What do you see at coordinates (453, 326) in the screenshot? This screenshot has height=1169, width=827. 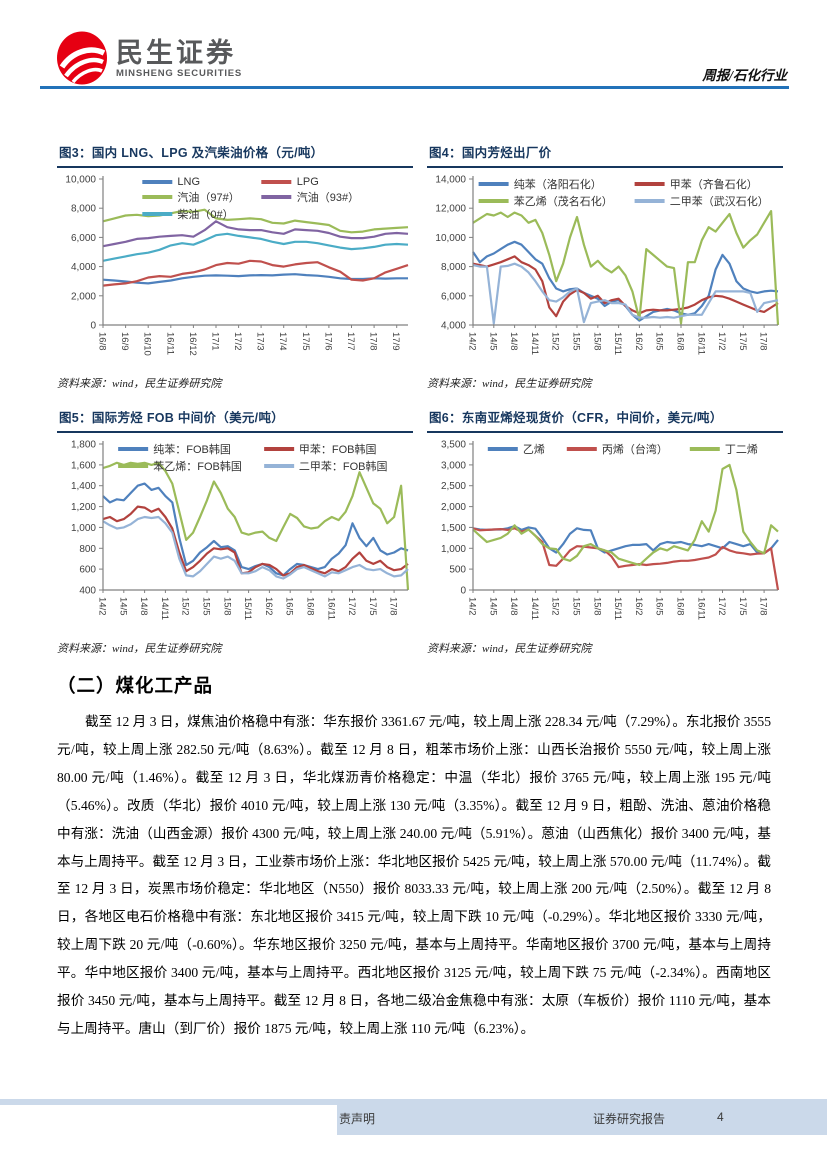 I see `svg-text: 4,000` at bounding box center [453, 326].